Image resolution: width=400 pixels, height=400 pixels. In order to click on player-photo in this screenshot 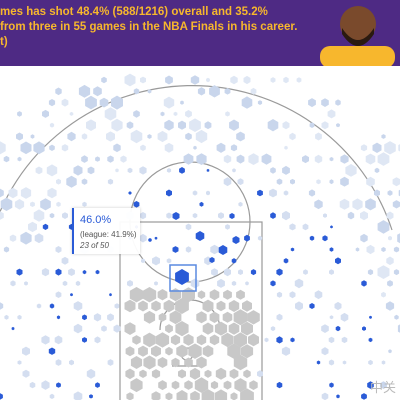, I will do `click(357, 36)`.